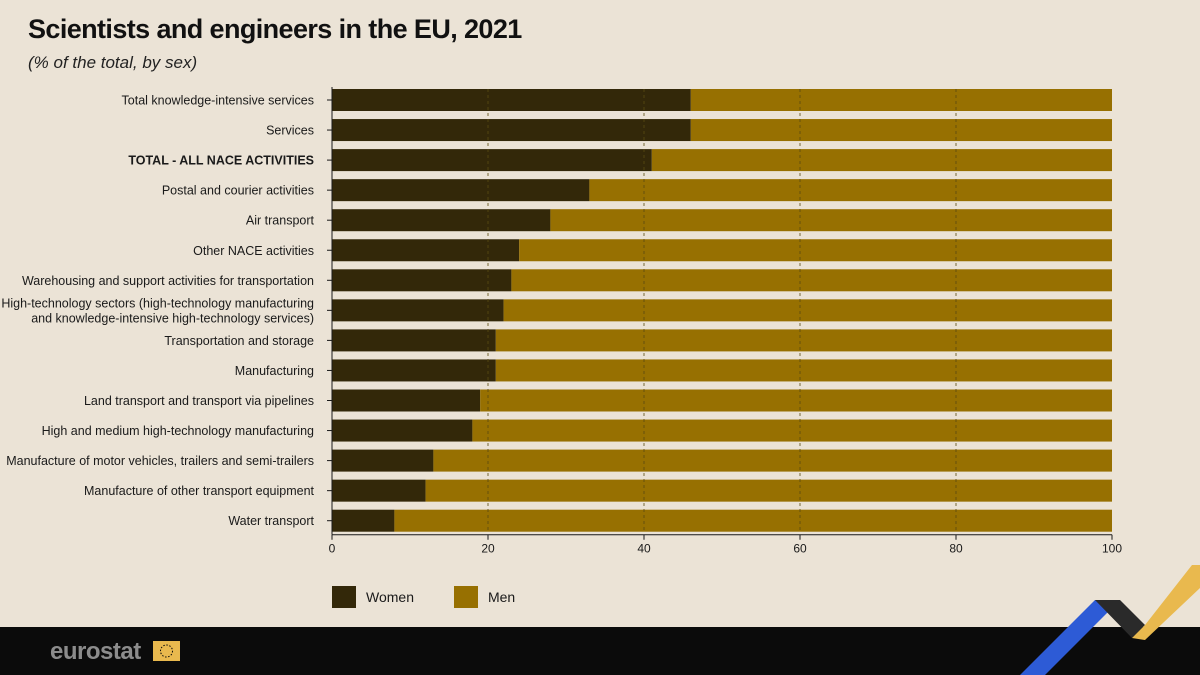  I want to click on category-label: Total knowledge-intensive services, so click(218, 101).